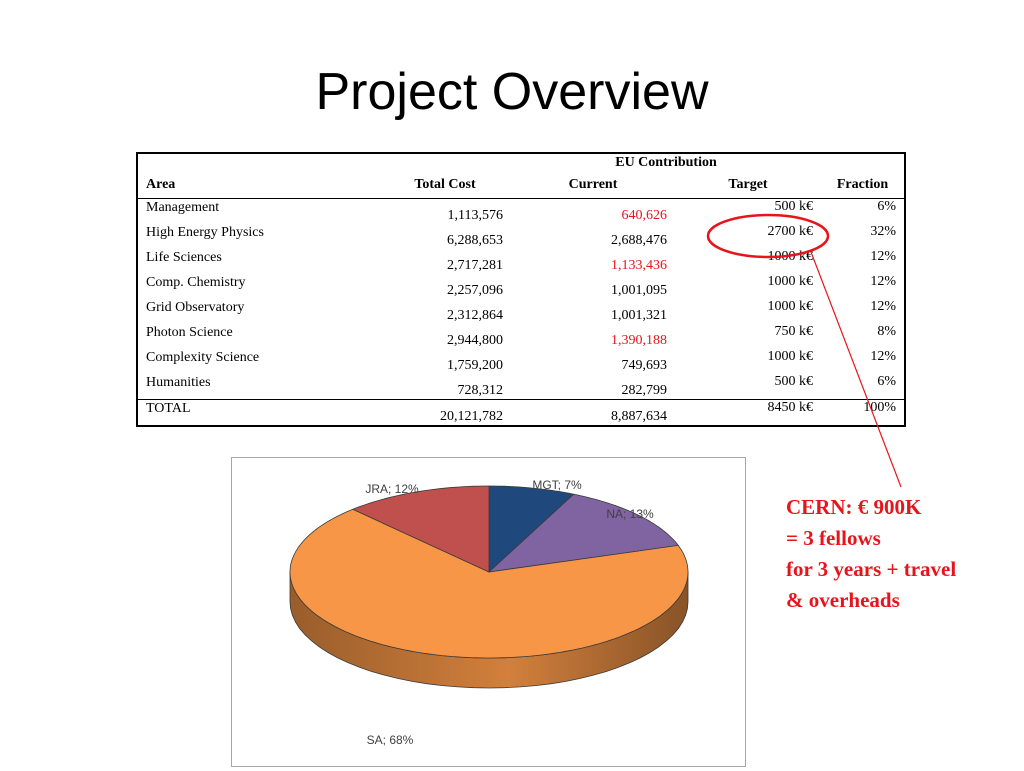 The height and width of the screenshot is (771, 1024). Describe the element at coordinates (639, 240) in the screenshot. I see `current-cell: 2,688,476` at that location.